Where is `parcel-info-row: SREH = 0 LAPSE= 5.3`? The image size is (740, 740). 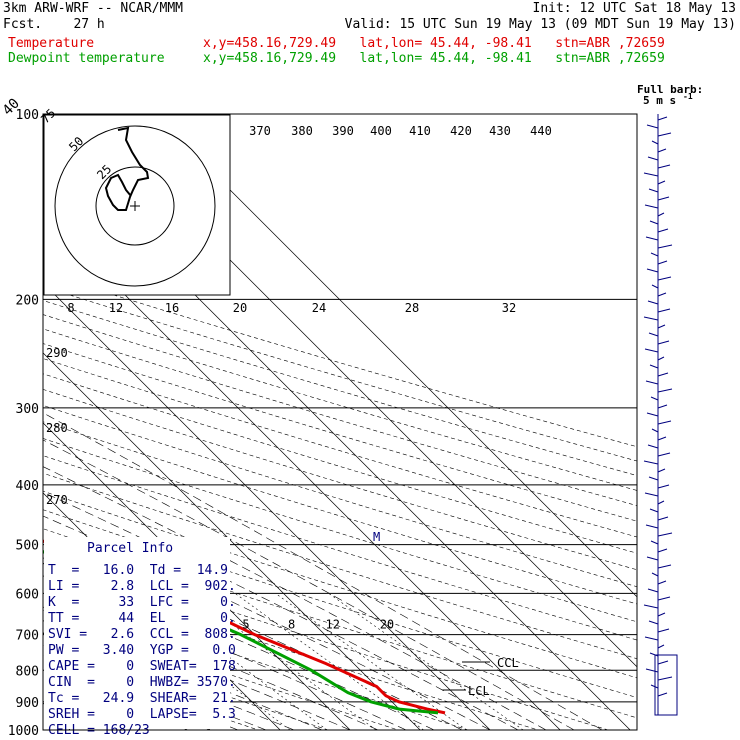 parcel-info-row: SREH = 0 LAPSE= 5.3 is located at coordinates (142, 714).